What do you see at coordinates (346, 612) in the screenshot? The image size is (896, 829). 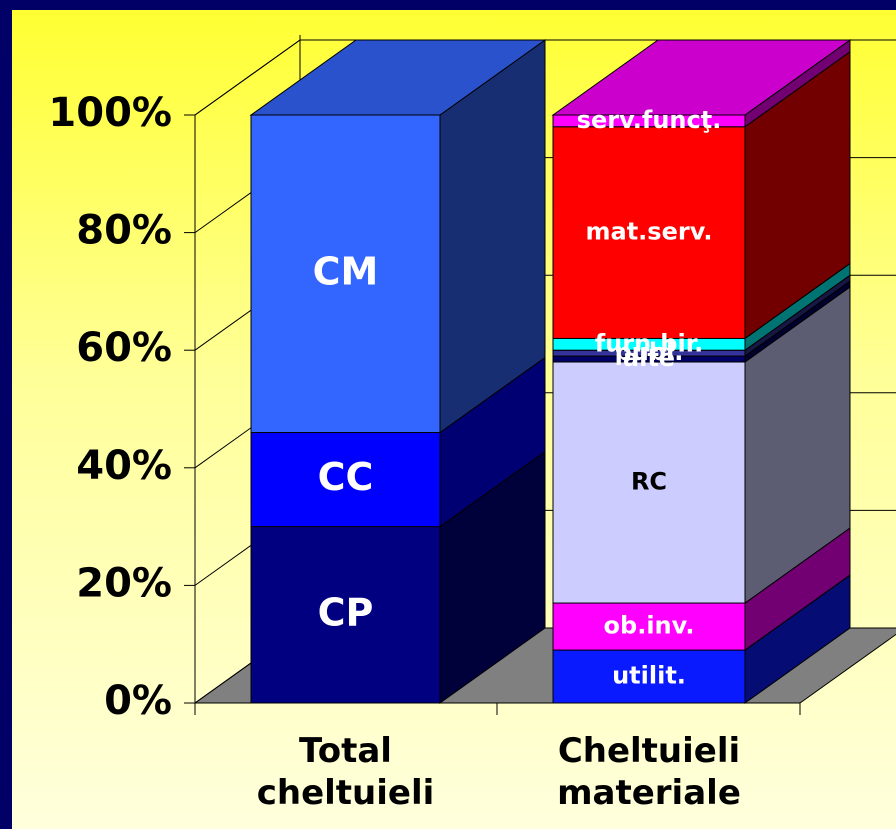 I see `data-label: CP` at bounding box center [346, 612].